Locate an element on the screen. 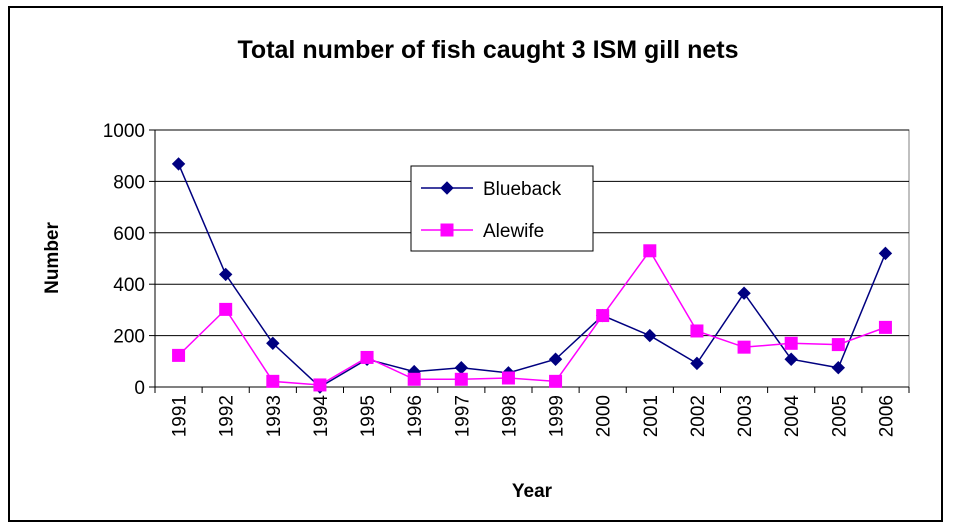 The image size is (955, 529). x-tick-label: 2005 is located at coordinates (839, 416).